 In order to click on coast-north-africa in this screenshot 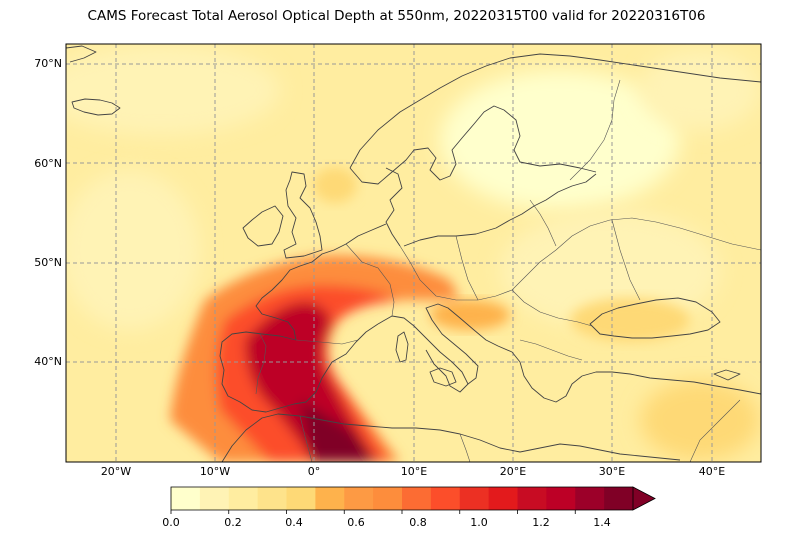, I will do `click(451, 437)`.